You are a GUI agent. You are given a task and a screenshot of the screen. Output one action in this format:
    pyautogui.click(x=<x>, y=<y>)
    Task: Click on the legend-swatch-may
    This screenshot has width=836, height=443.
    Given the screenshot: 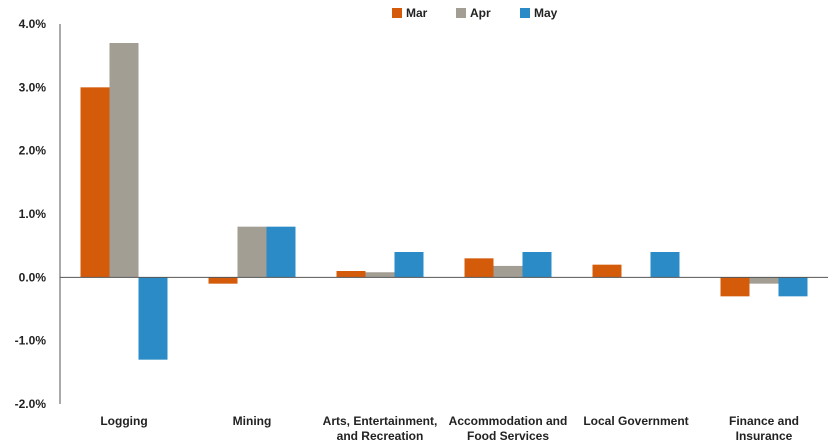 What is the action you would take?
    pyautogui.click(x=525, y=13)
    